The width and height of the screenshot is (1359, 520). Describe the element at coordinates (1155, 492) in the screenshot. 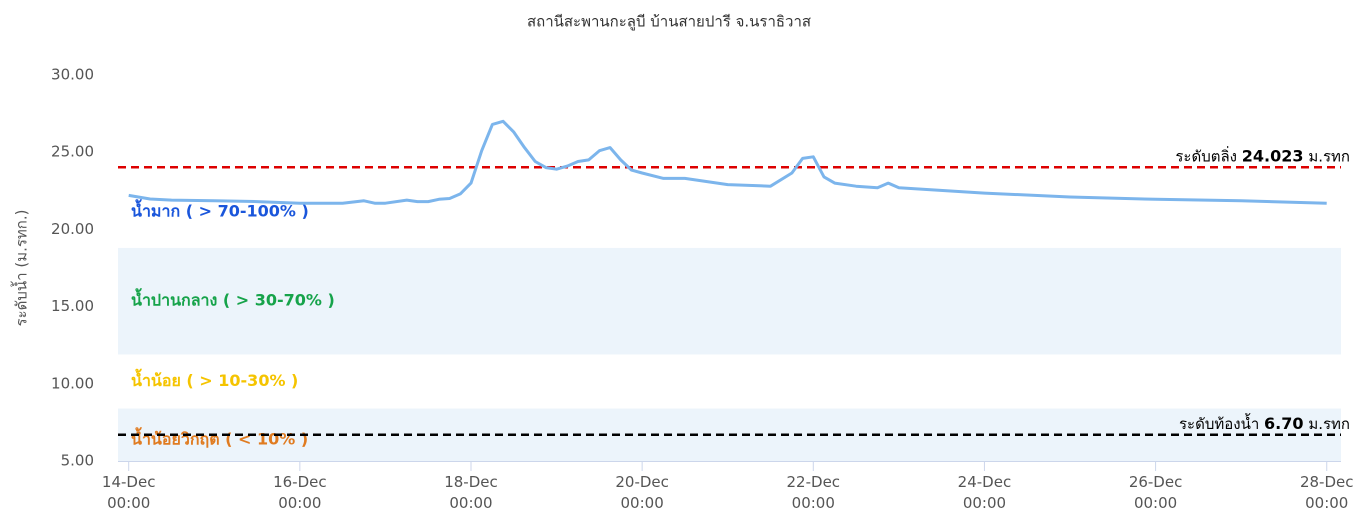

I see `x-tick-label: 26-Dec 00:00` at that location.